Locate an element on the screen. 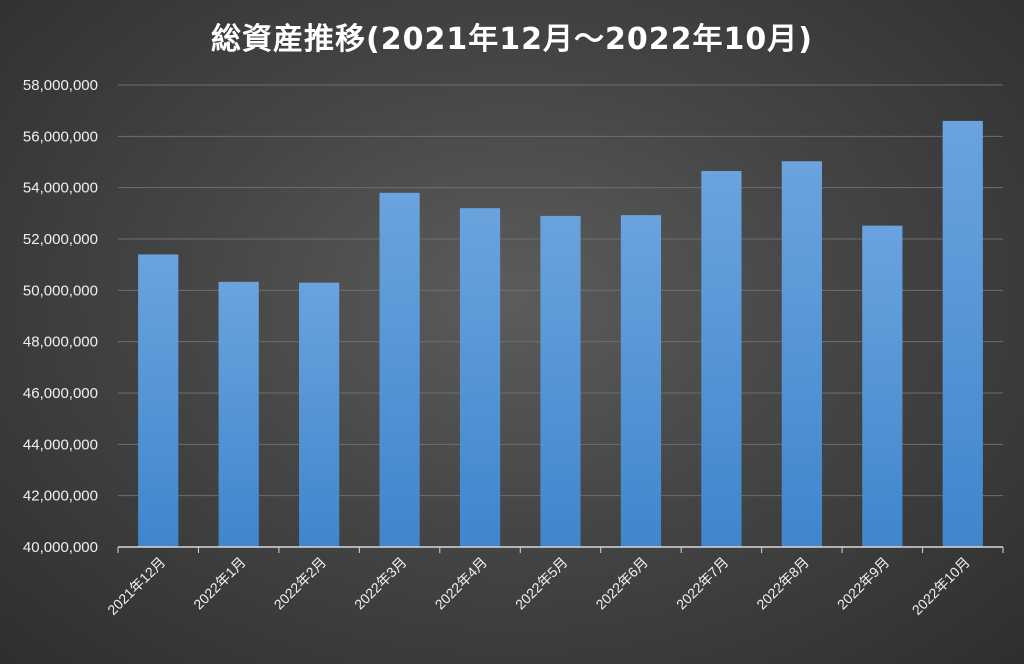 This screenshot has width=1024, height=664. y-tick-label: 58,000,000 is located at coordinates (60, 85).